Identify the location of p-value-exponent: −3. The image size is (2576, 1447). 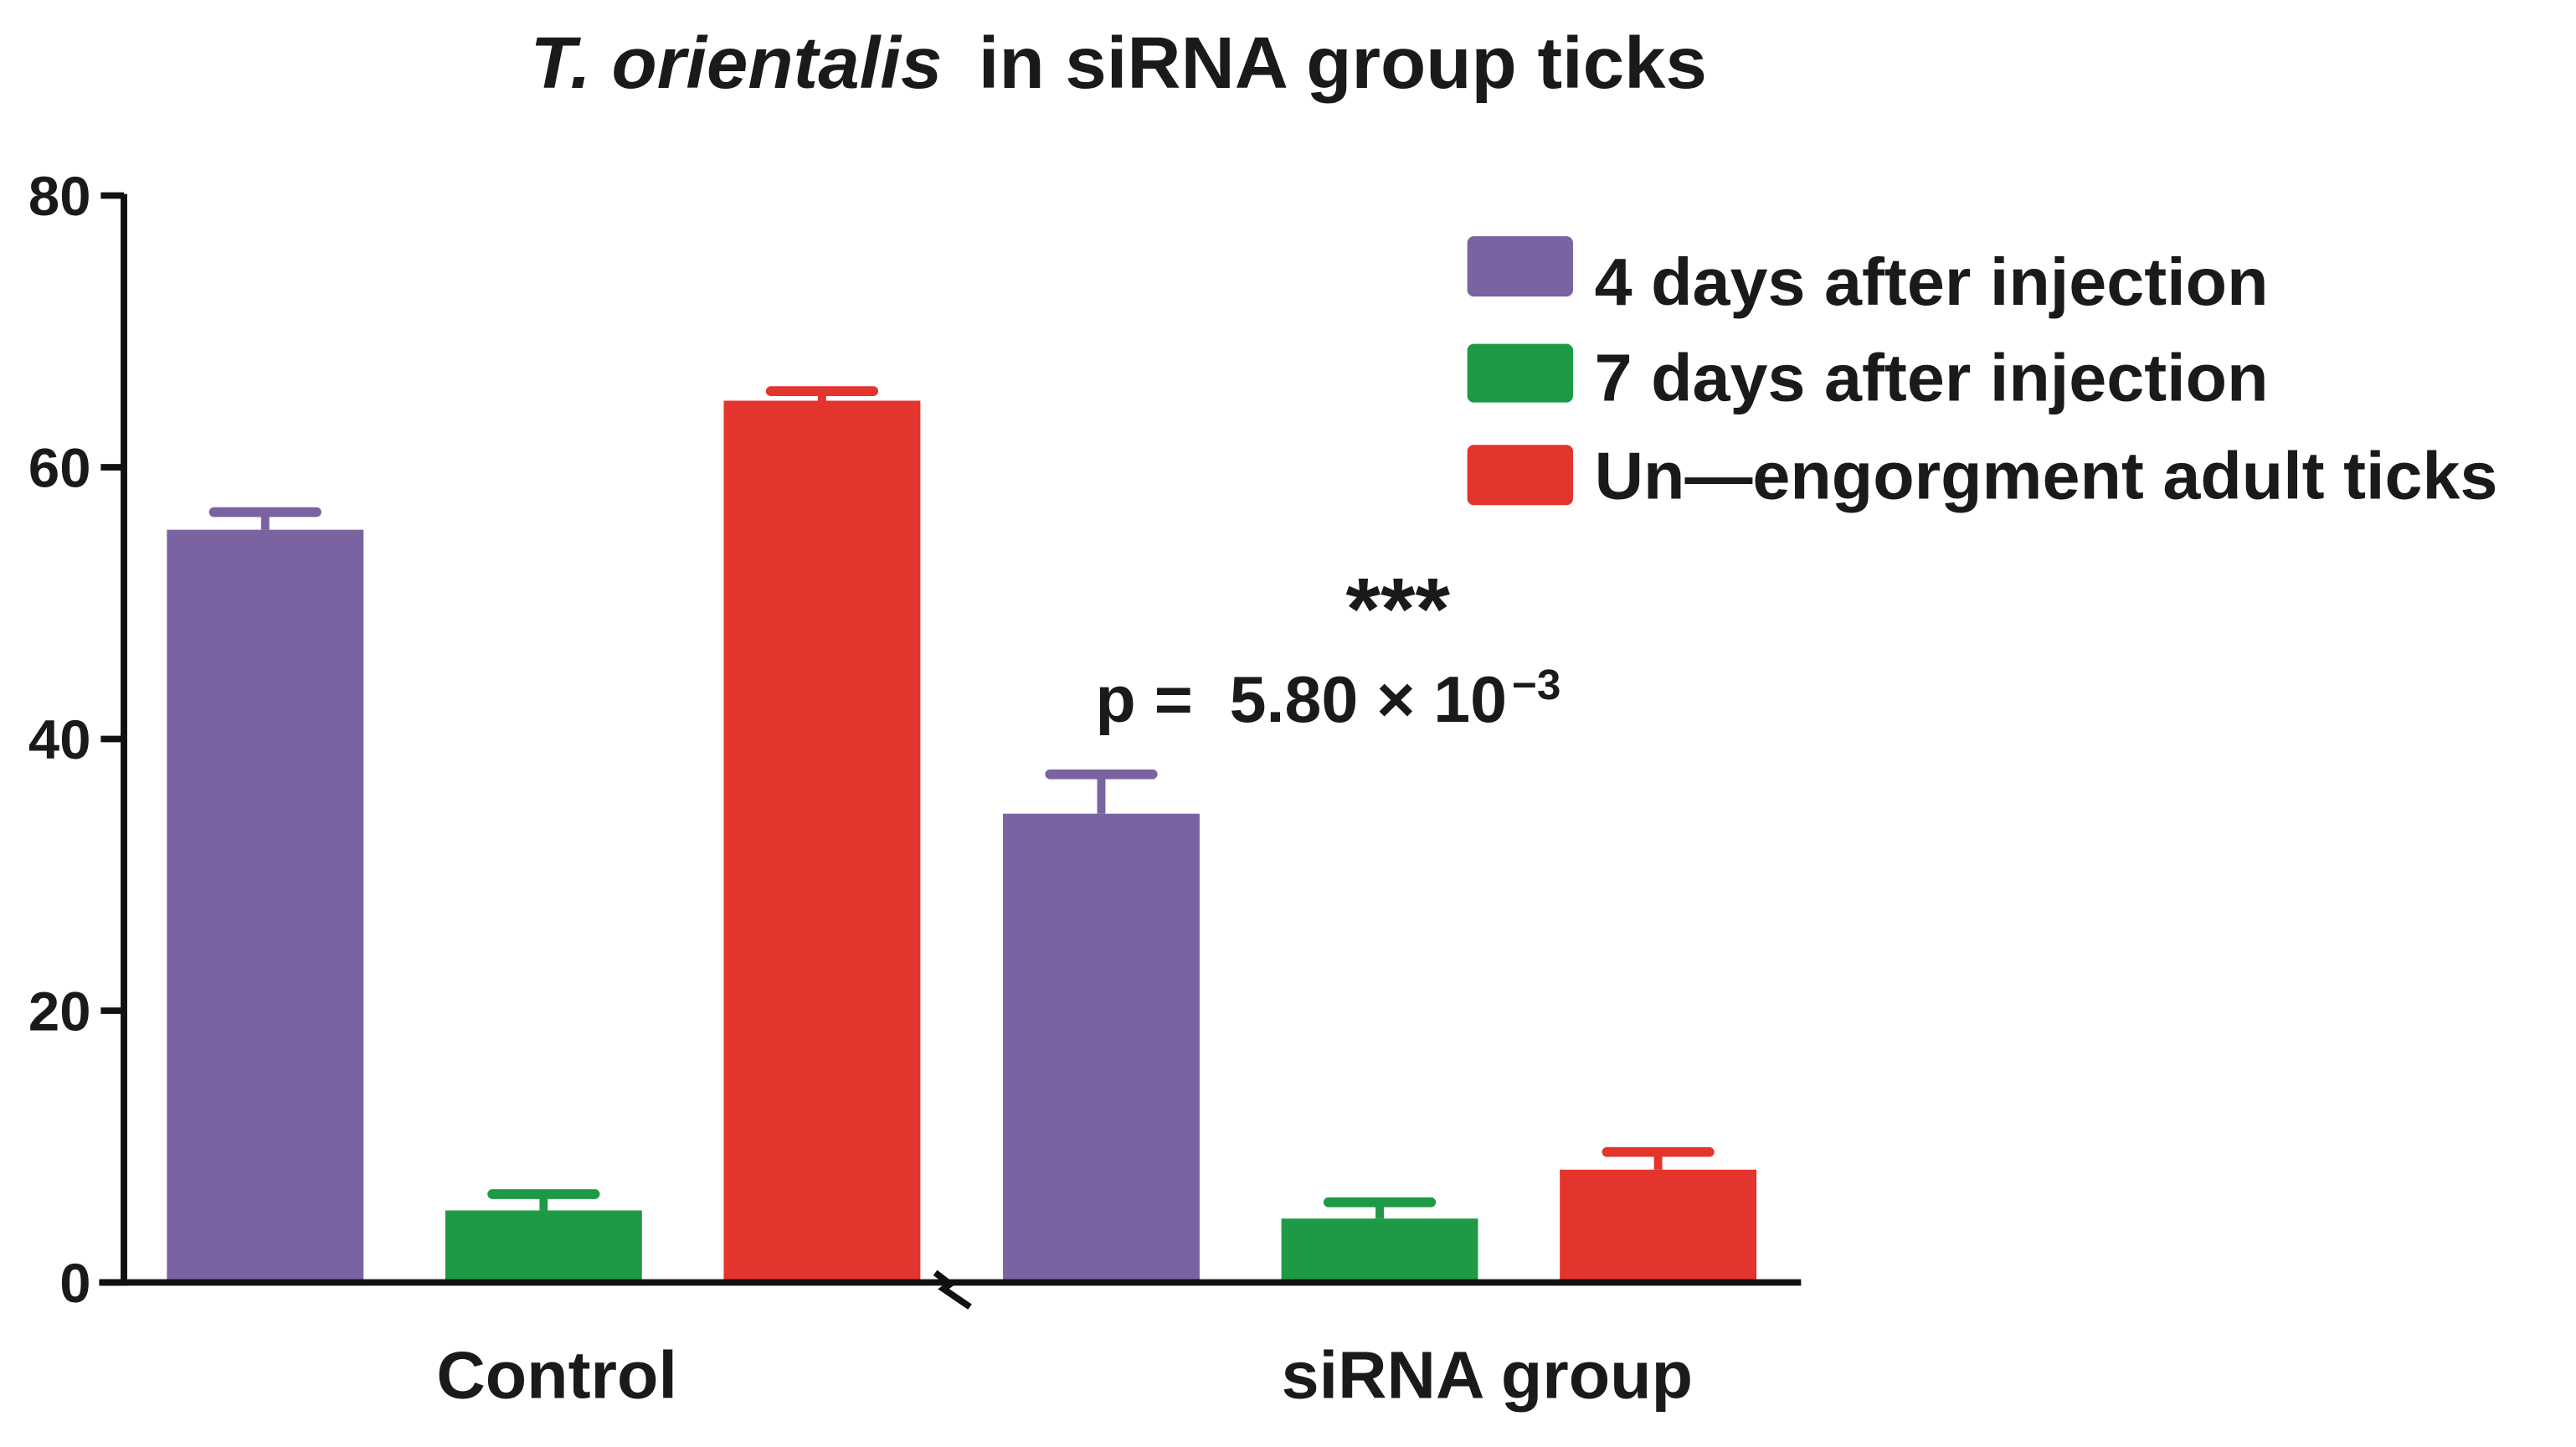
(1537, 684).